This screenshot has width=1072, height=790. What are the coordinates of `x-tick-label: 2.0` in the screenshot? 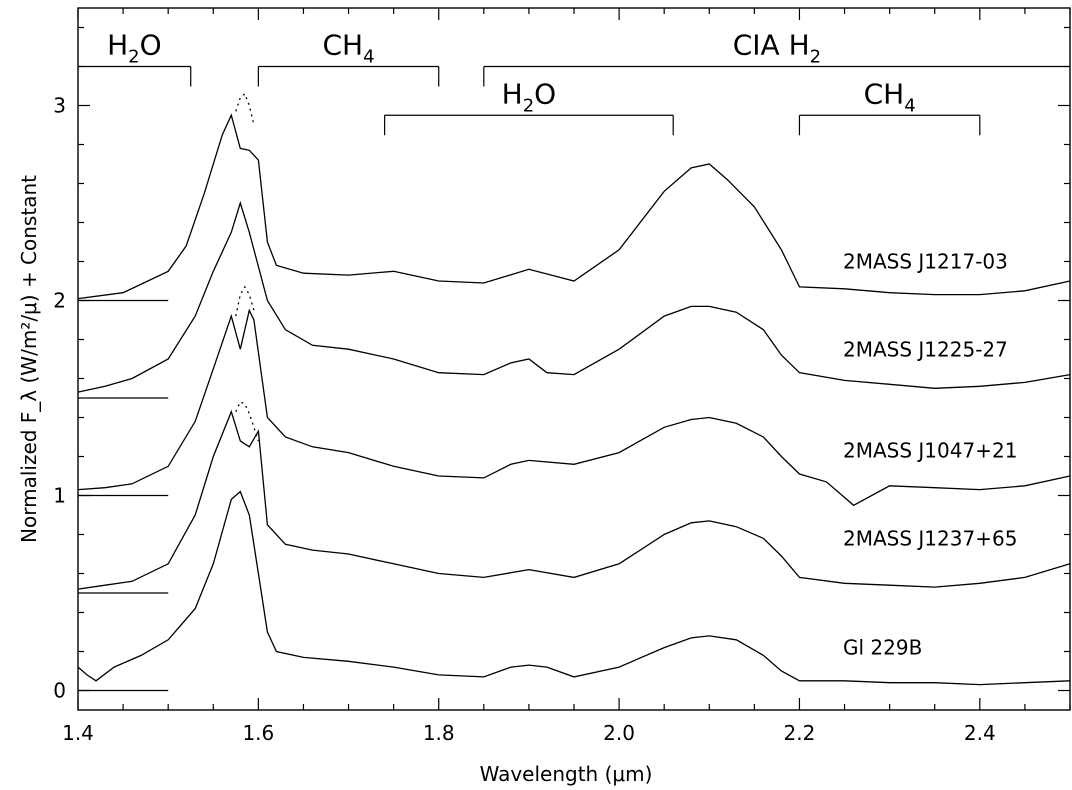 It's located at (619, 733).